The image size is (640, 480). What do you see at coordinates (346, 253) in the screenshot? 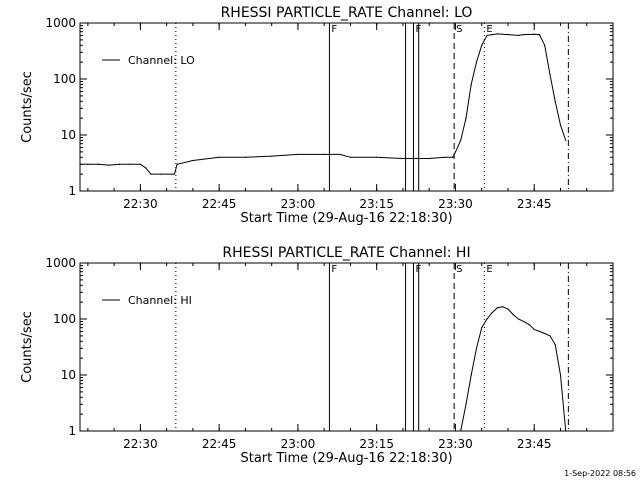
I see `chart-title: RHESSI PARTICLE_RATE Channel: HI` at bounding box center [346, 253].